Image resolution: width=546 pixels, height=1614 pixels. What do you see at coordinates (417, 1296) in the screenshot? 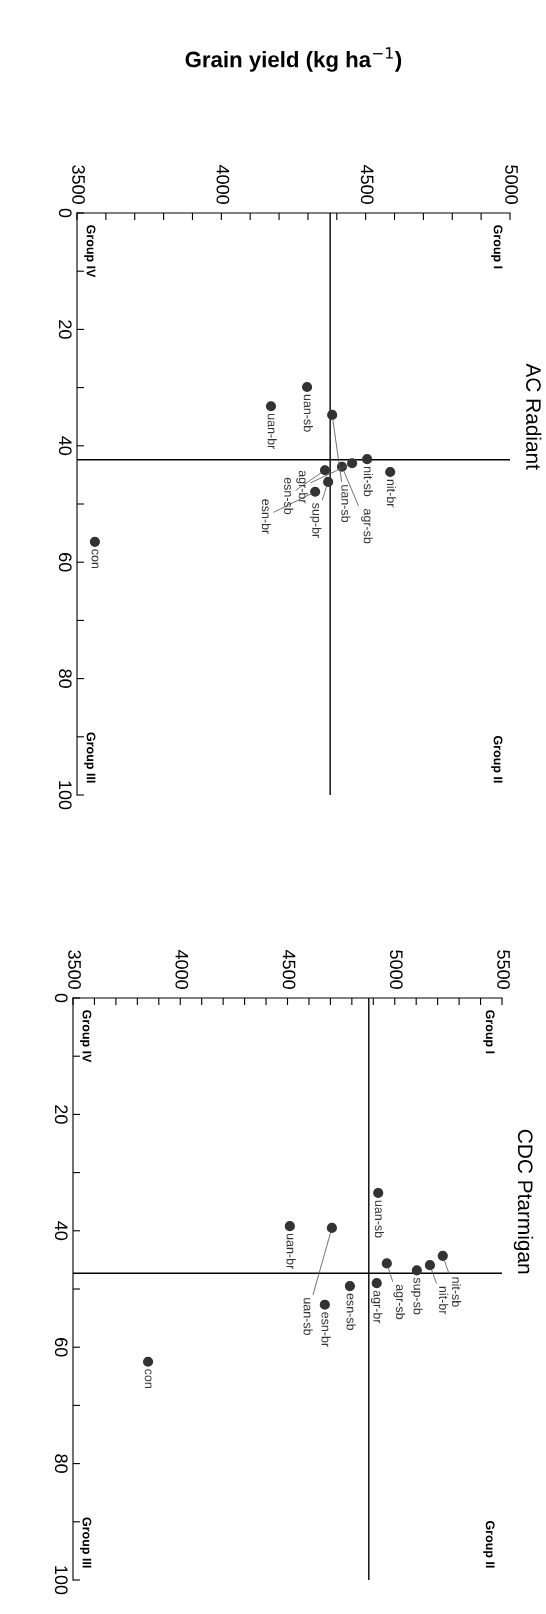
I see `annotation: sup-sb` at bounding box center [417, 1296].